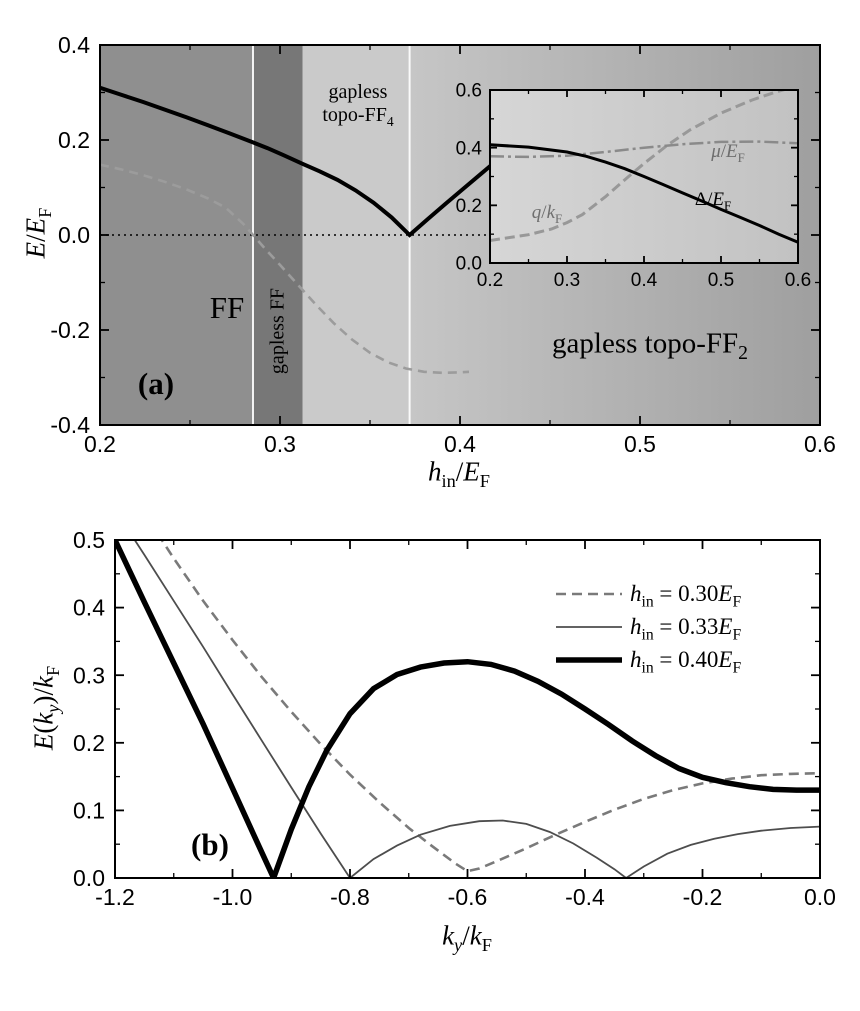  Describe the element at coordinates (640, 444) in the screenshot. I see `panel-a-x-tick-label: 0.5` at that location.